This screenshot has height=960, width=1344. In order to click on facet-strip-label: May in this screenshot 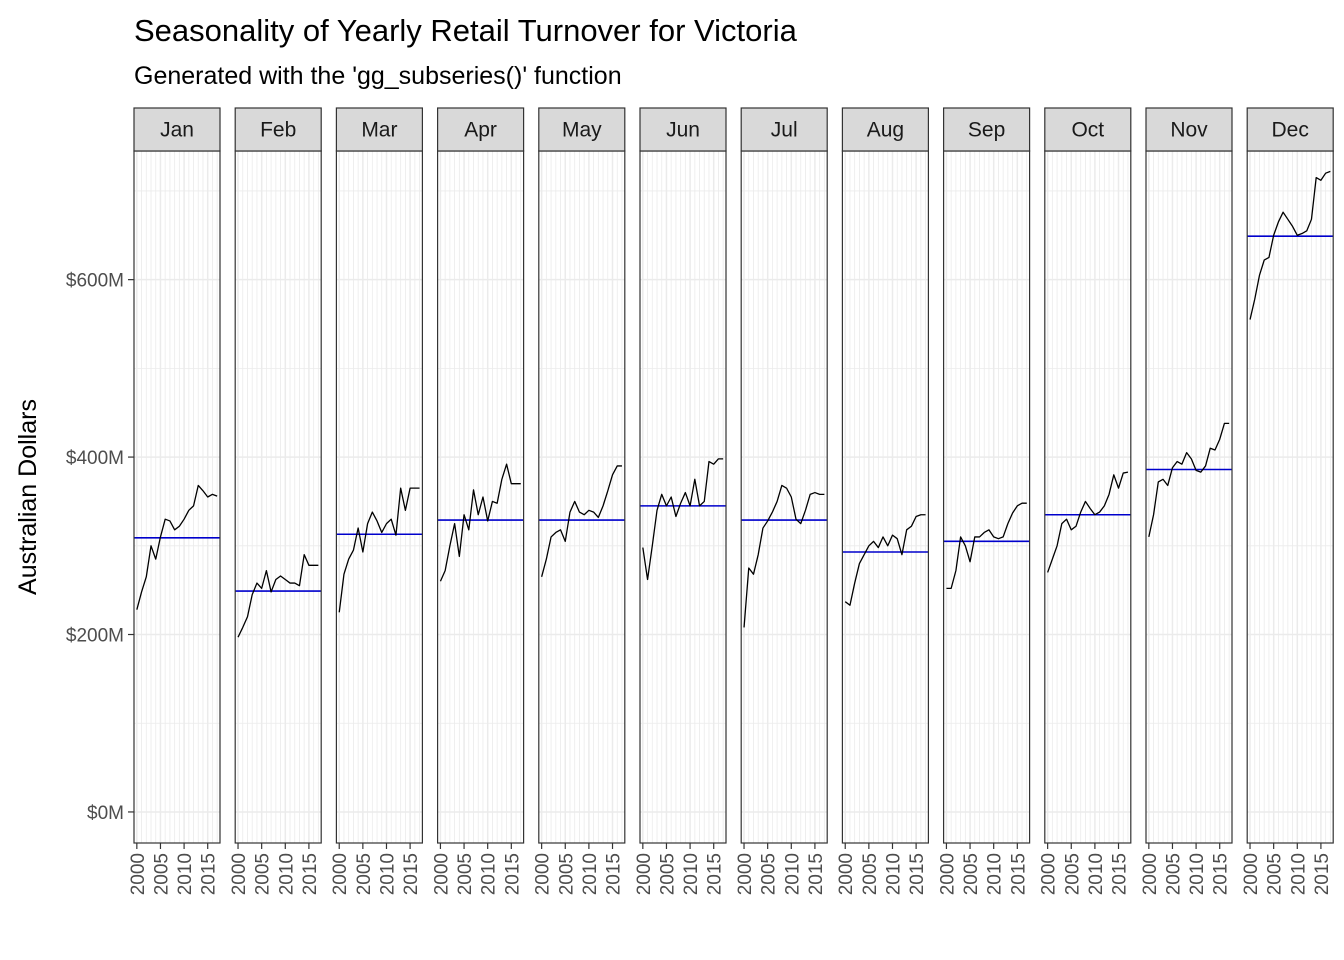, I will do `click(582, 130)`.